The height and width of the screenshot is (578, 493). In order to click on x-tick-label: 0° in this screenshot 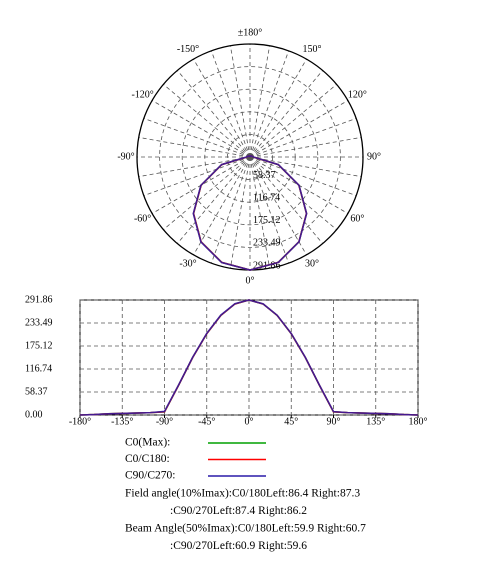, I will do `click(249, 421)`.